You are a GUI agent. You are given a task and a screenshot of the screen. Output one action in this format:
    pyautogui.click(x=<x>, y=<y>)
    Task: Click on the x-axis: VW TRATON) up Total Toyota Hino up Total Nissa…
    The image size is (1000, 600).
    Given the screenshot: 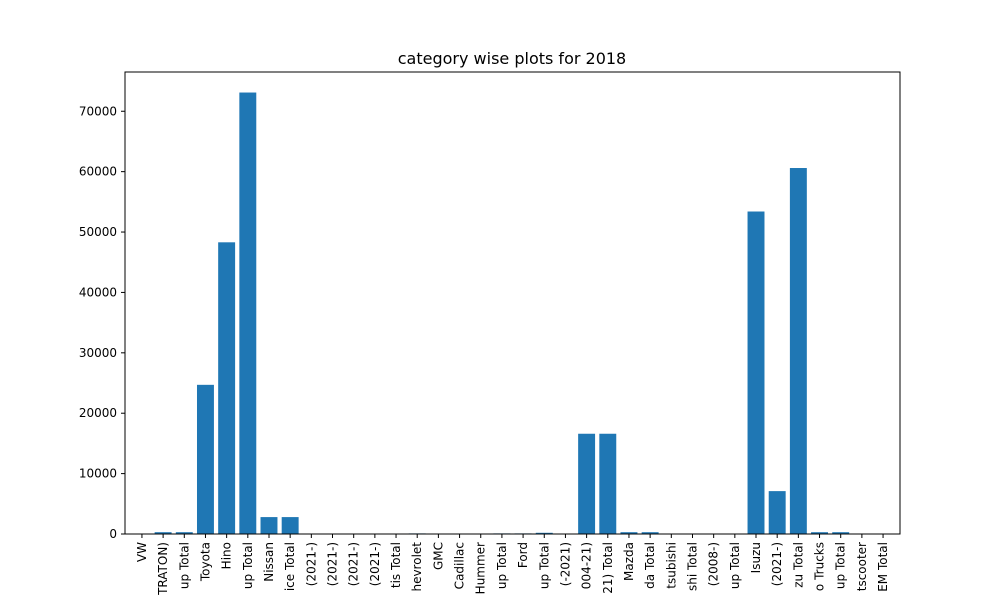 What is the action you would take?
    pyautogui.click(x=512, y=565)
    